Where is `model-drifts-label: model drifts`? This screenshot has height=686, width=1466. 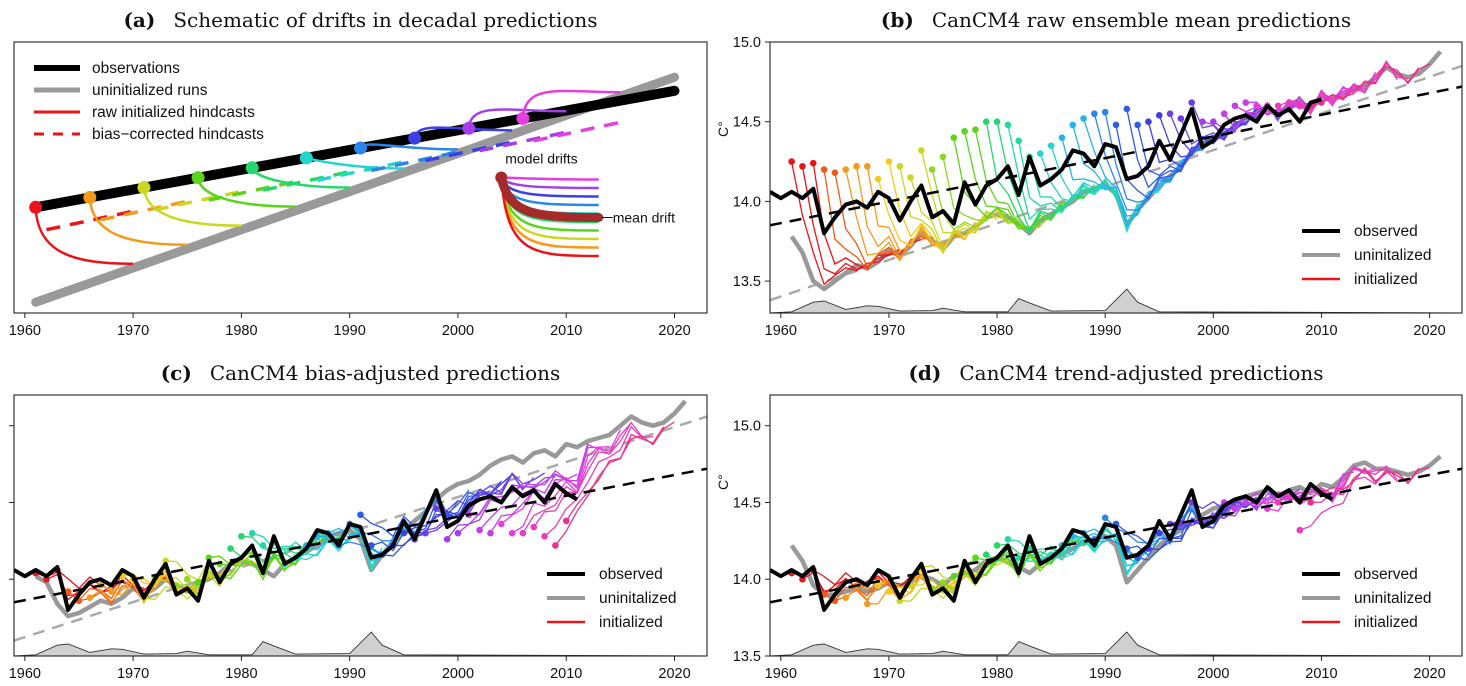 model-drifts-label: model drifts is located at coordinates (541, 159).